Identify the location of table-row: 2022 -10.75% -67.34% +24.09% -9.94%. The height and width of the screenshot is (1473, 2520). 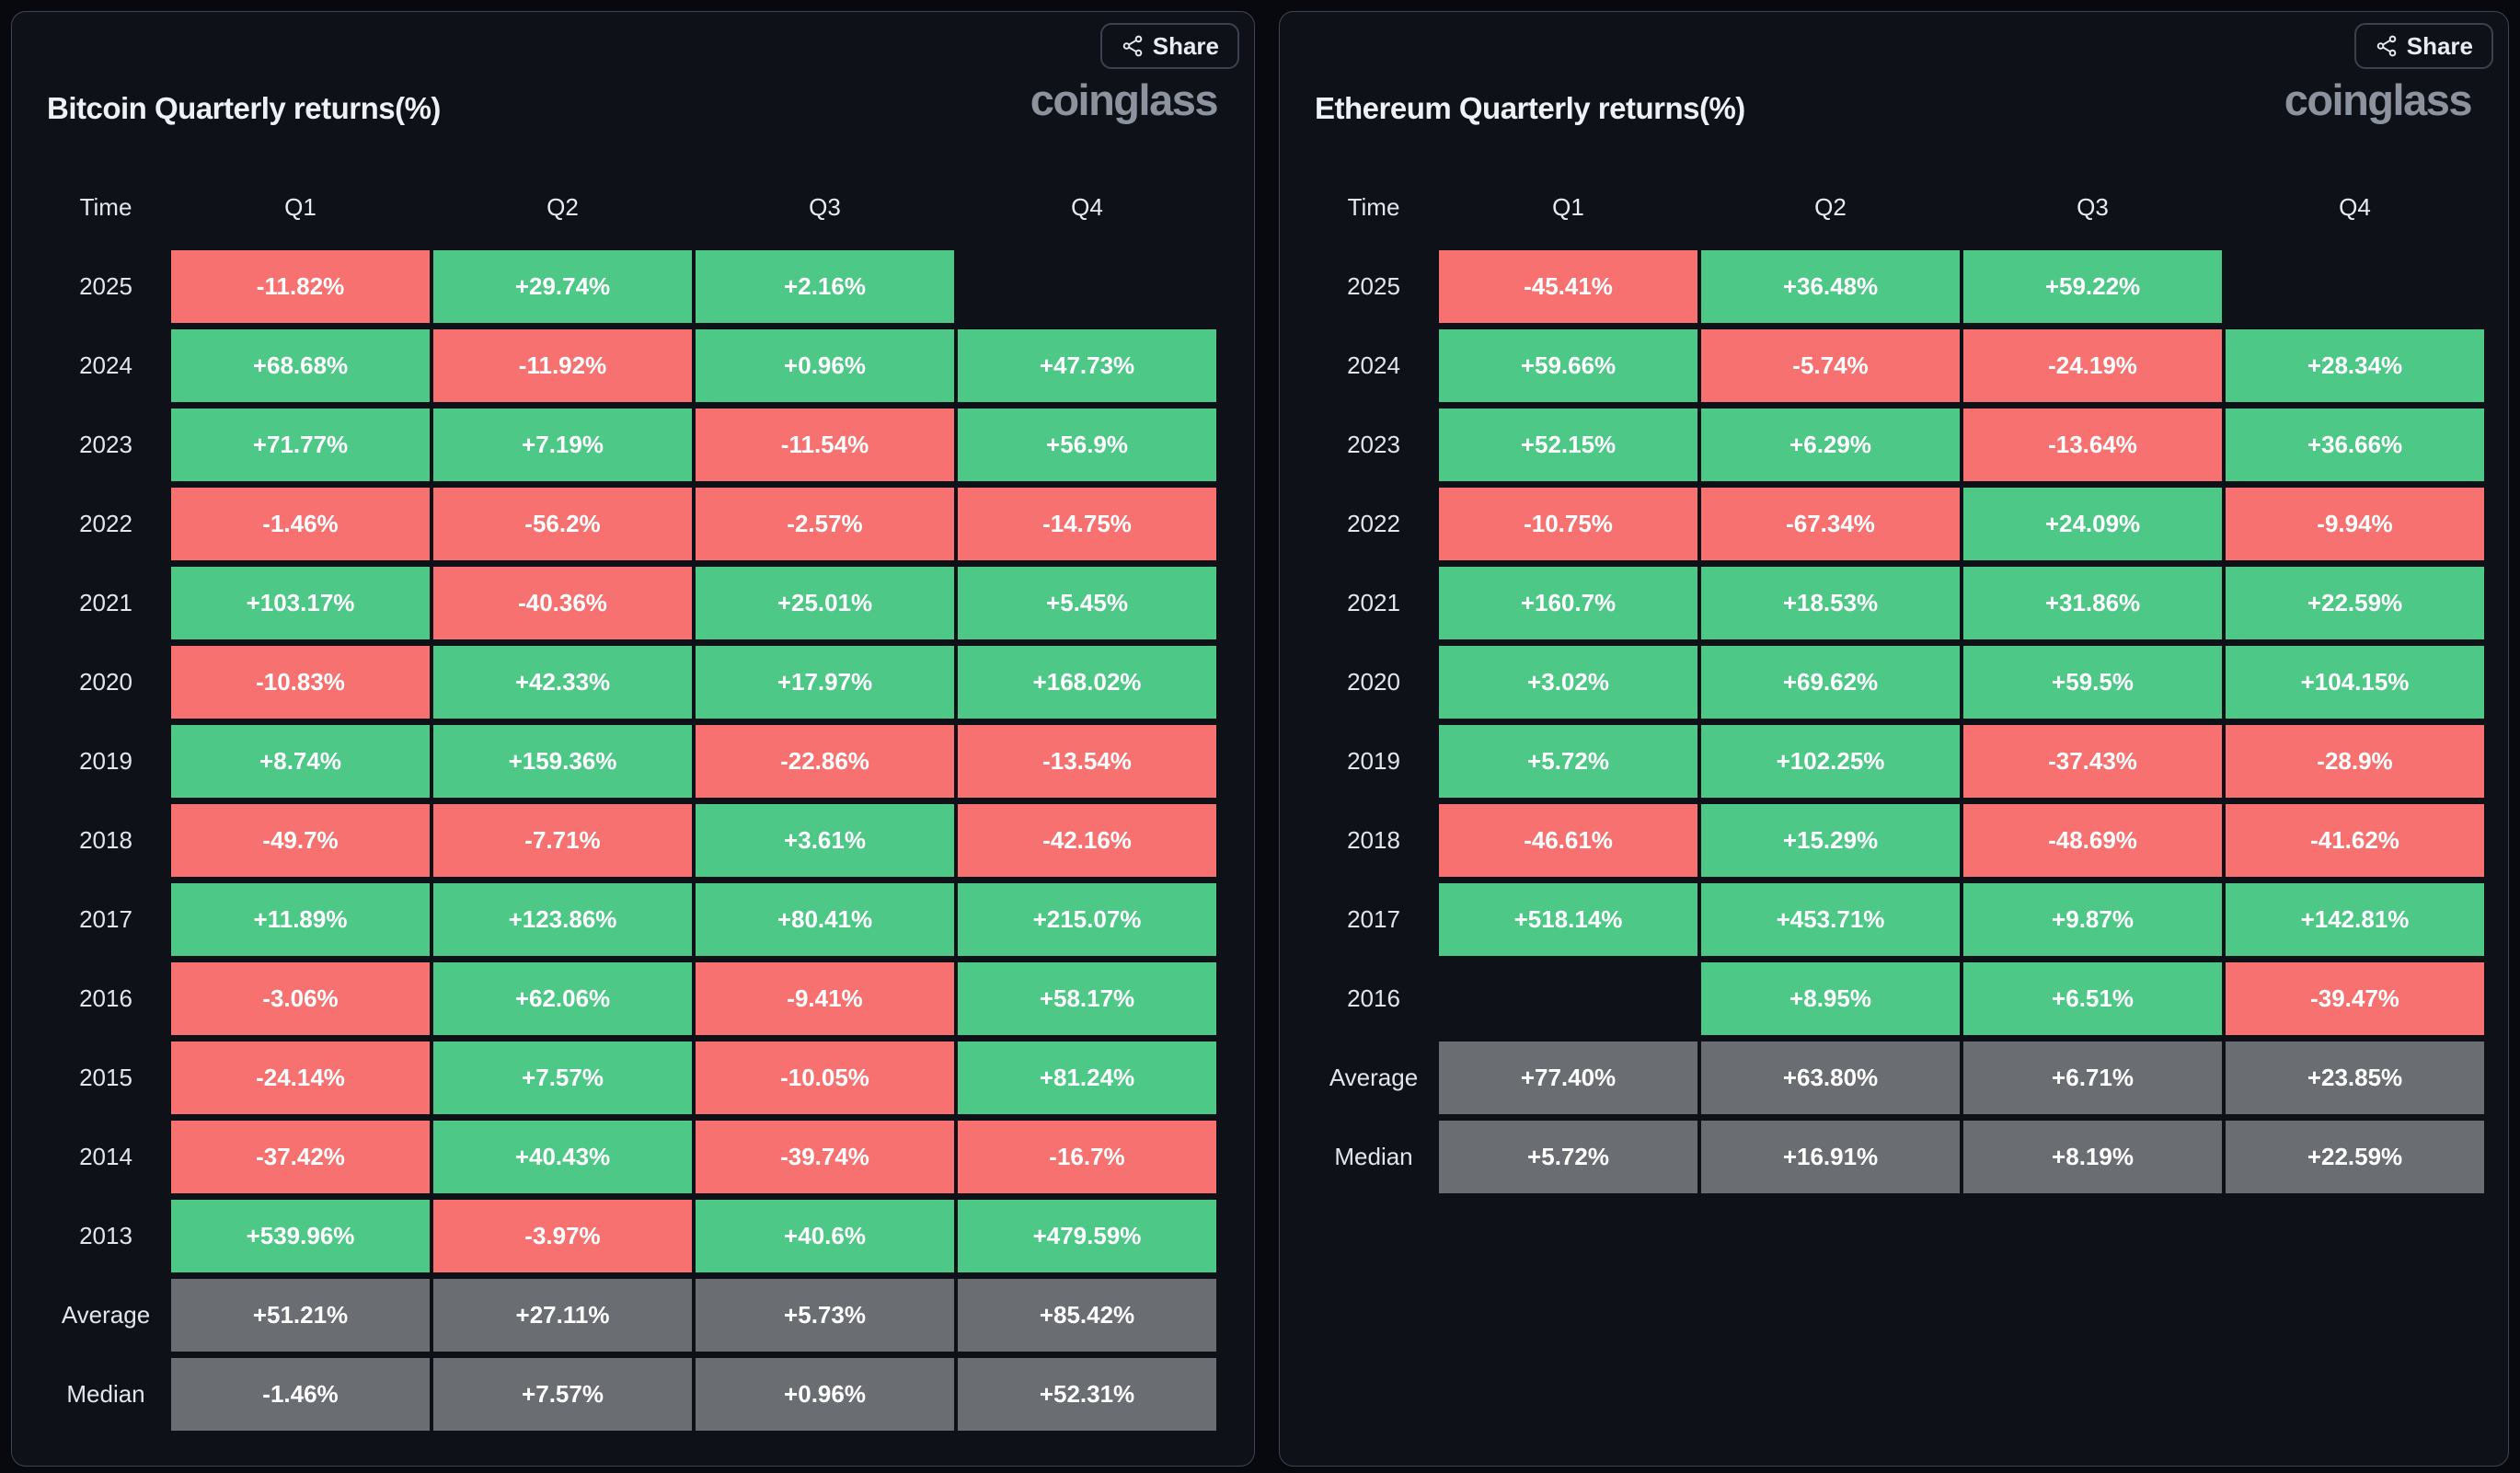
(1898, 524).